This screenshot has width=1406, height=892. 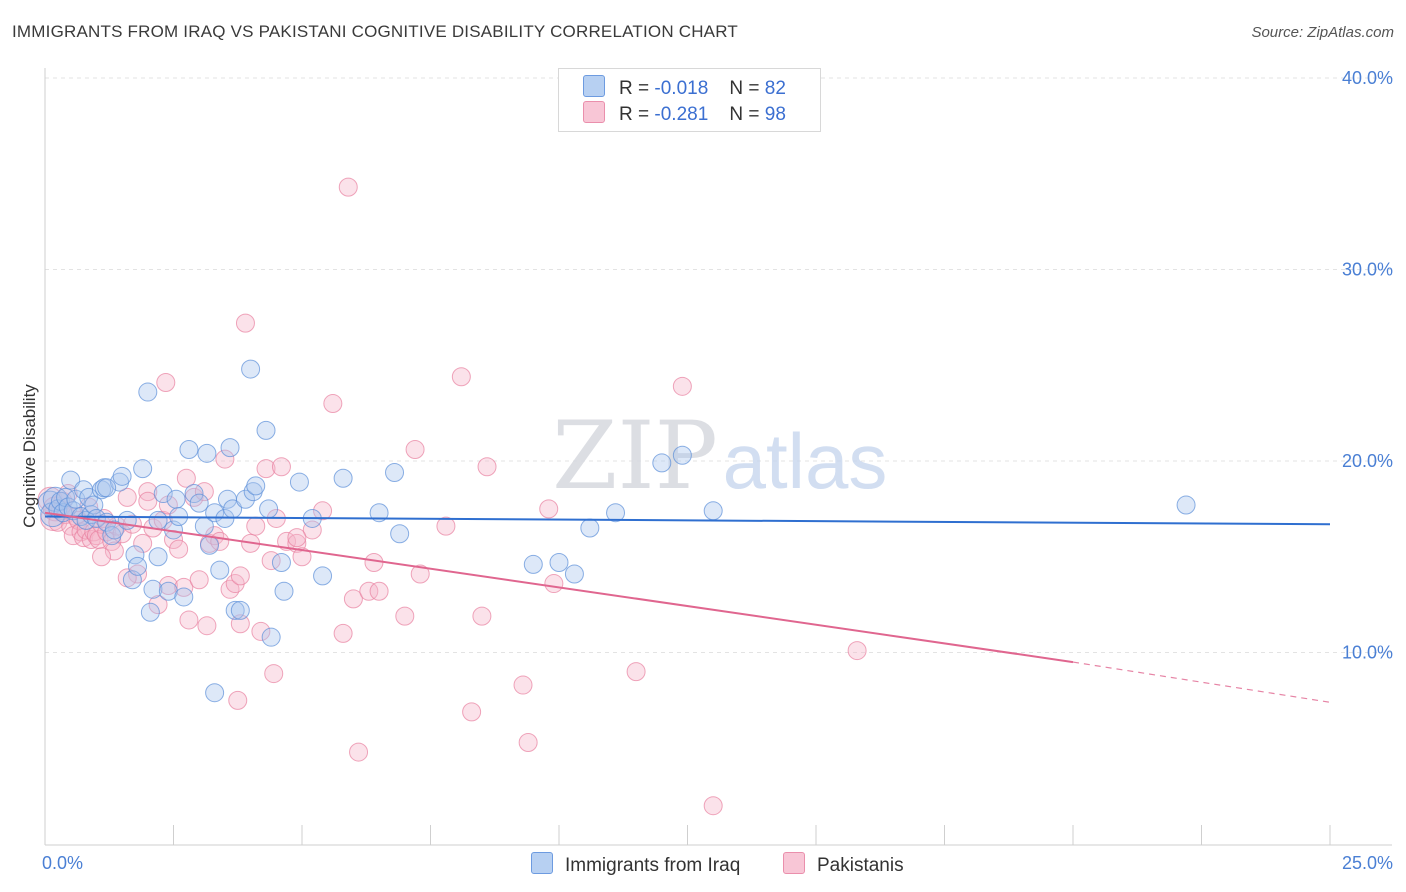 What do you see at coordinates (594, 112) in the screenshot?
I see `legend-swatch-pakistani` at bounding box center [594, 112].